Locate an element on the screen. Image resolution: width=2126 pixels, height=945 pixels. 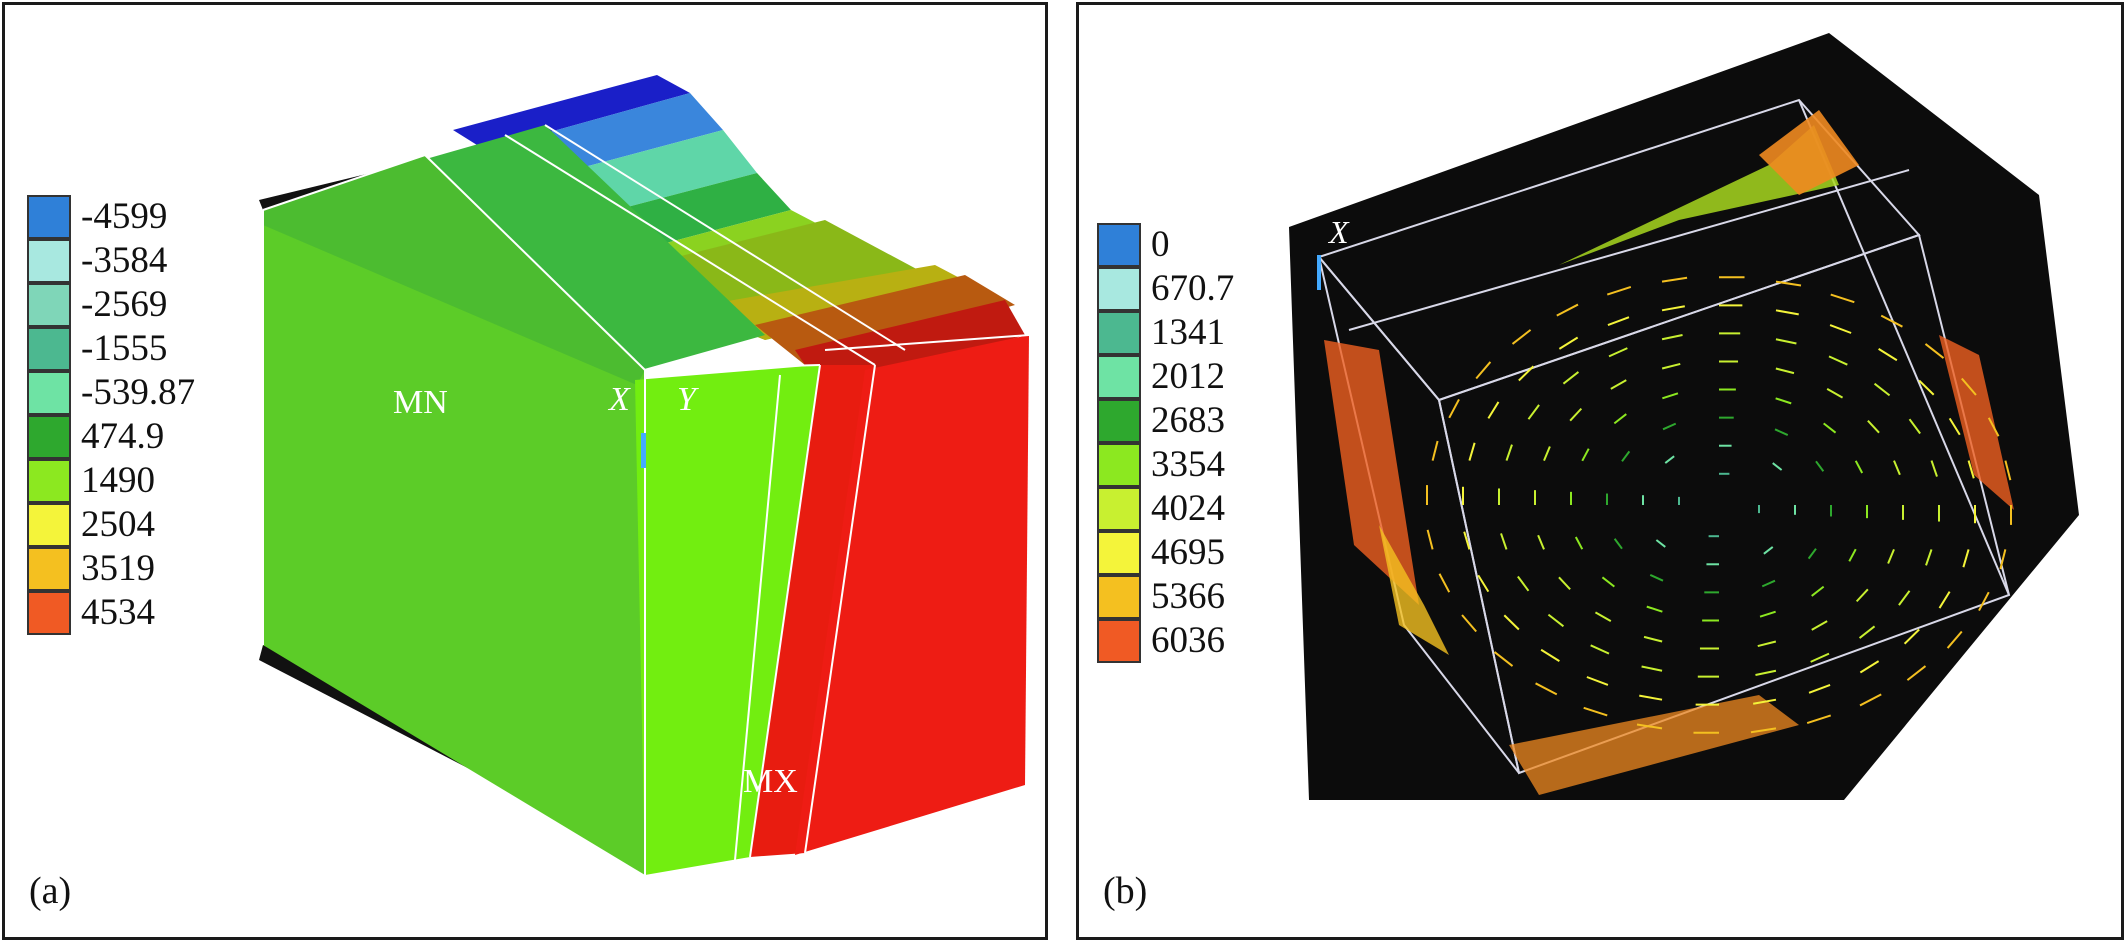
panel-a-legend-label: -3584 is located at coordinates (124, 260).